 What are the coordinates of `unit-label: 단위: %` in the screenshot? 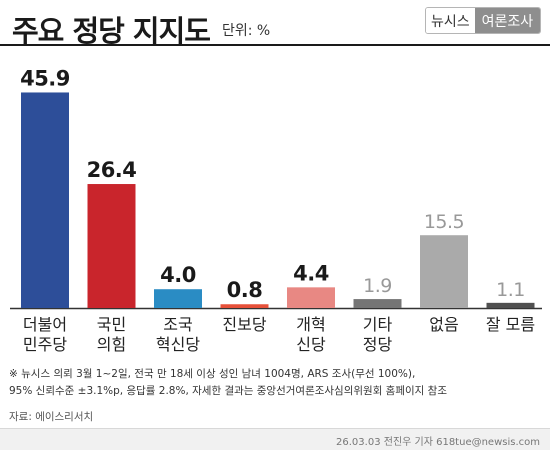 It's located at (246, 31).